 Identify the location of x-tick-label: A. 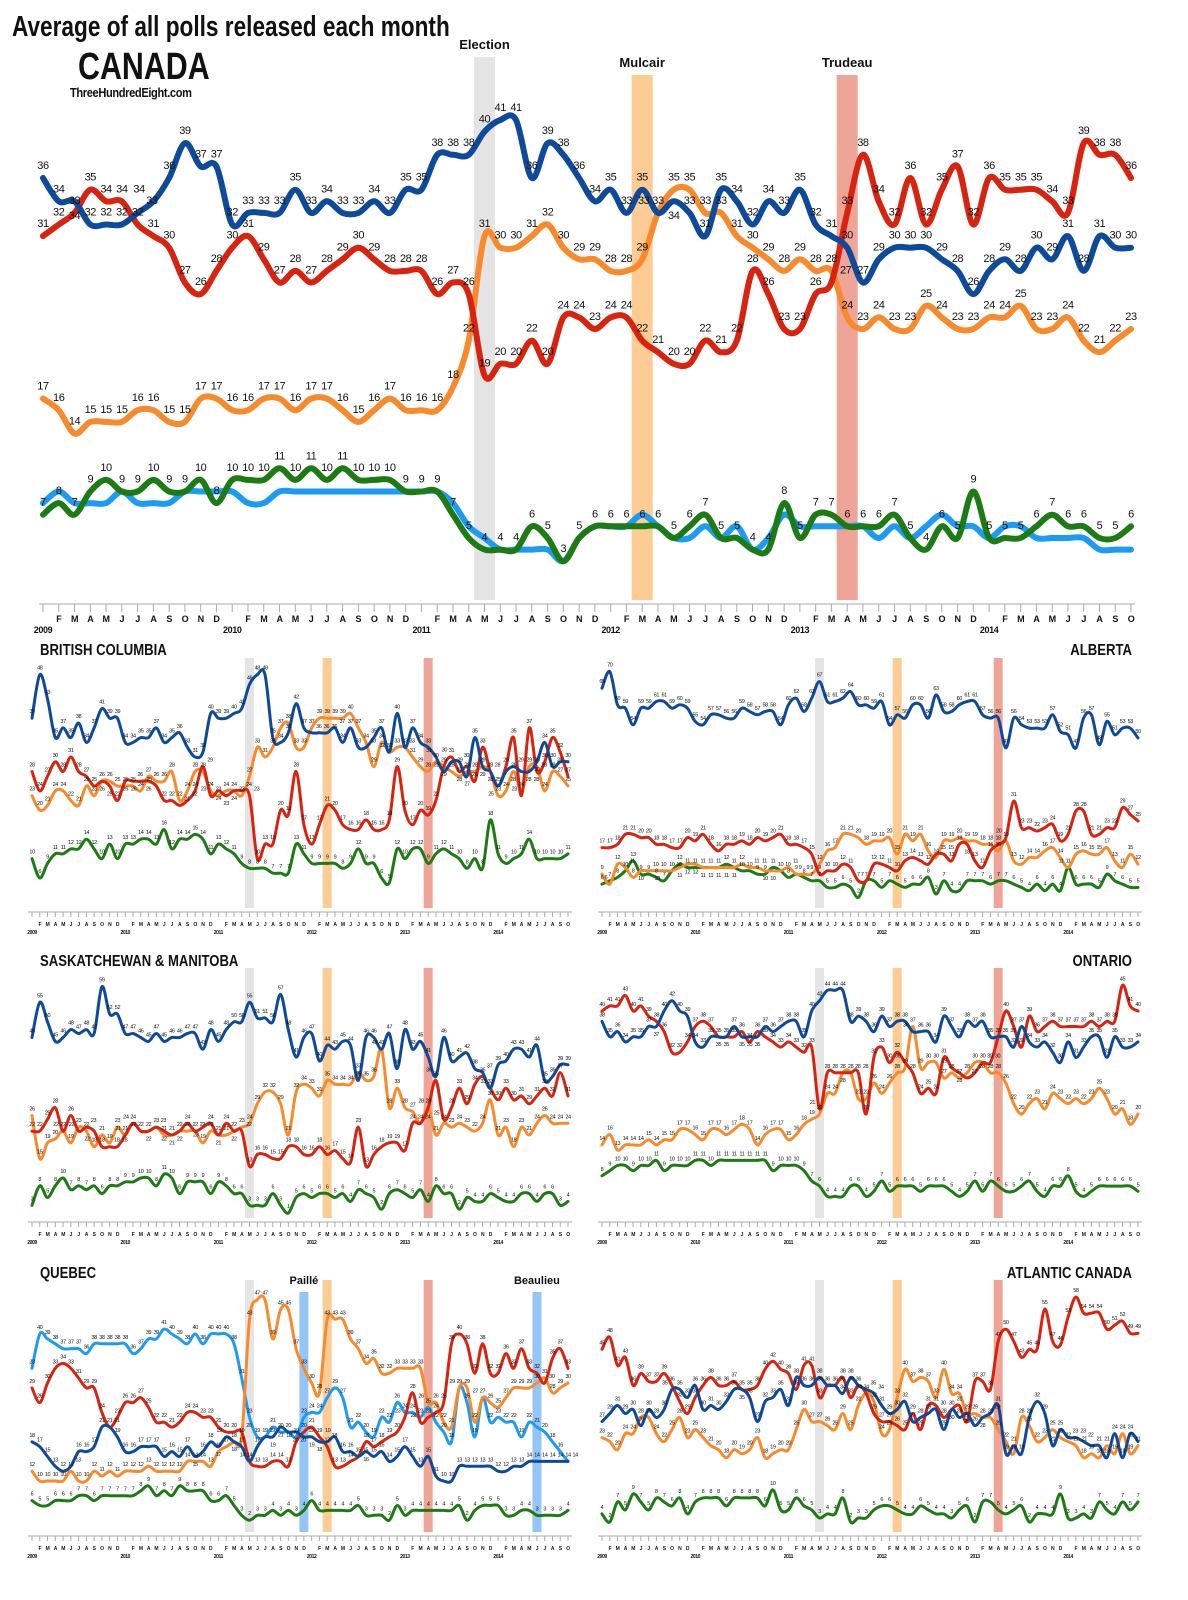
(905, 1549).